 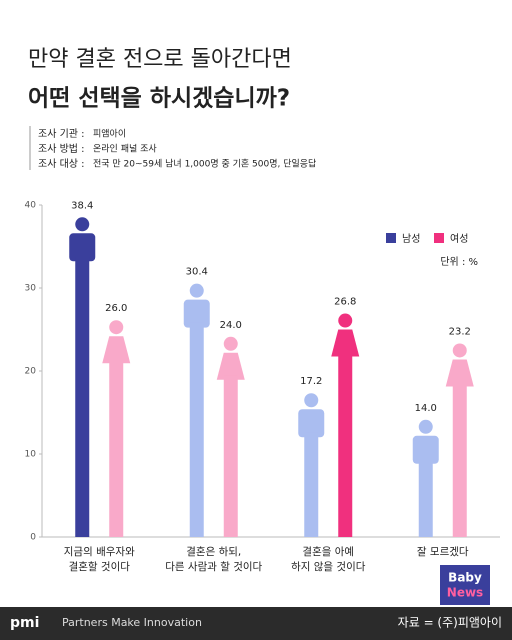 What do you see at coordinates (125, 149) in the screenshot?
I see `info-value: 온라인 패널 조사` at bounding box center [125, 149].